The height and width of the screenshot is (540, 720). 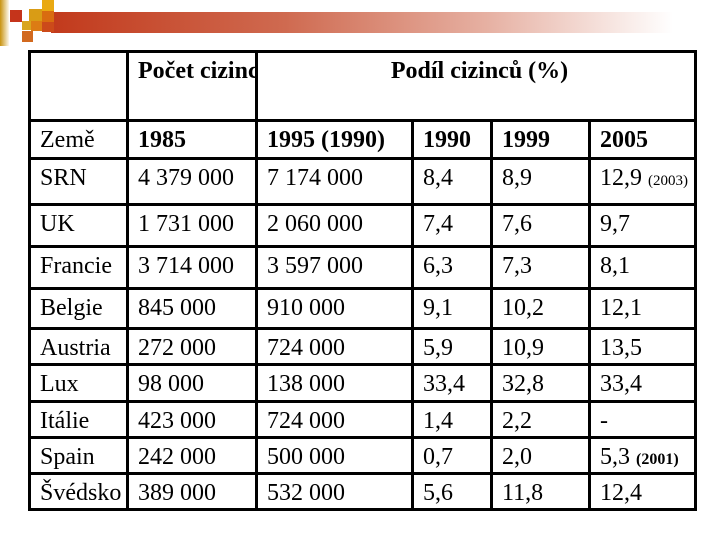 What do you see at coordinates (192, 346) in the screenshot?
I see `cell-count-1985: 272 000` at bounding box center [192, 346].